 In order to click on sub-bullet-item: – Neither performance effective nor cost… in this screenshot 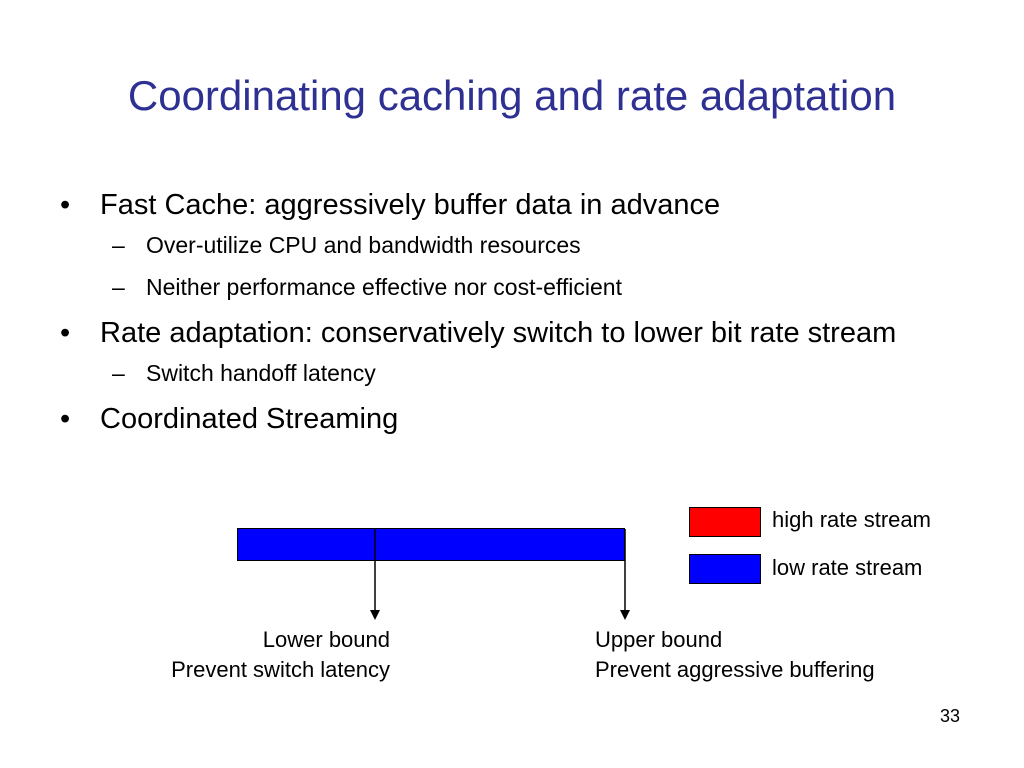, I will do `click(506, 287)`.